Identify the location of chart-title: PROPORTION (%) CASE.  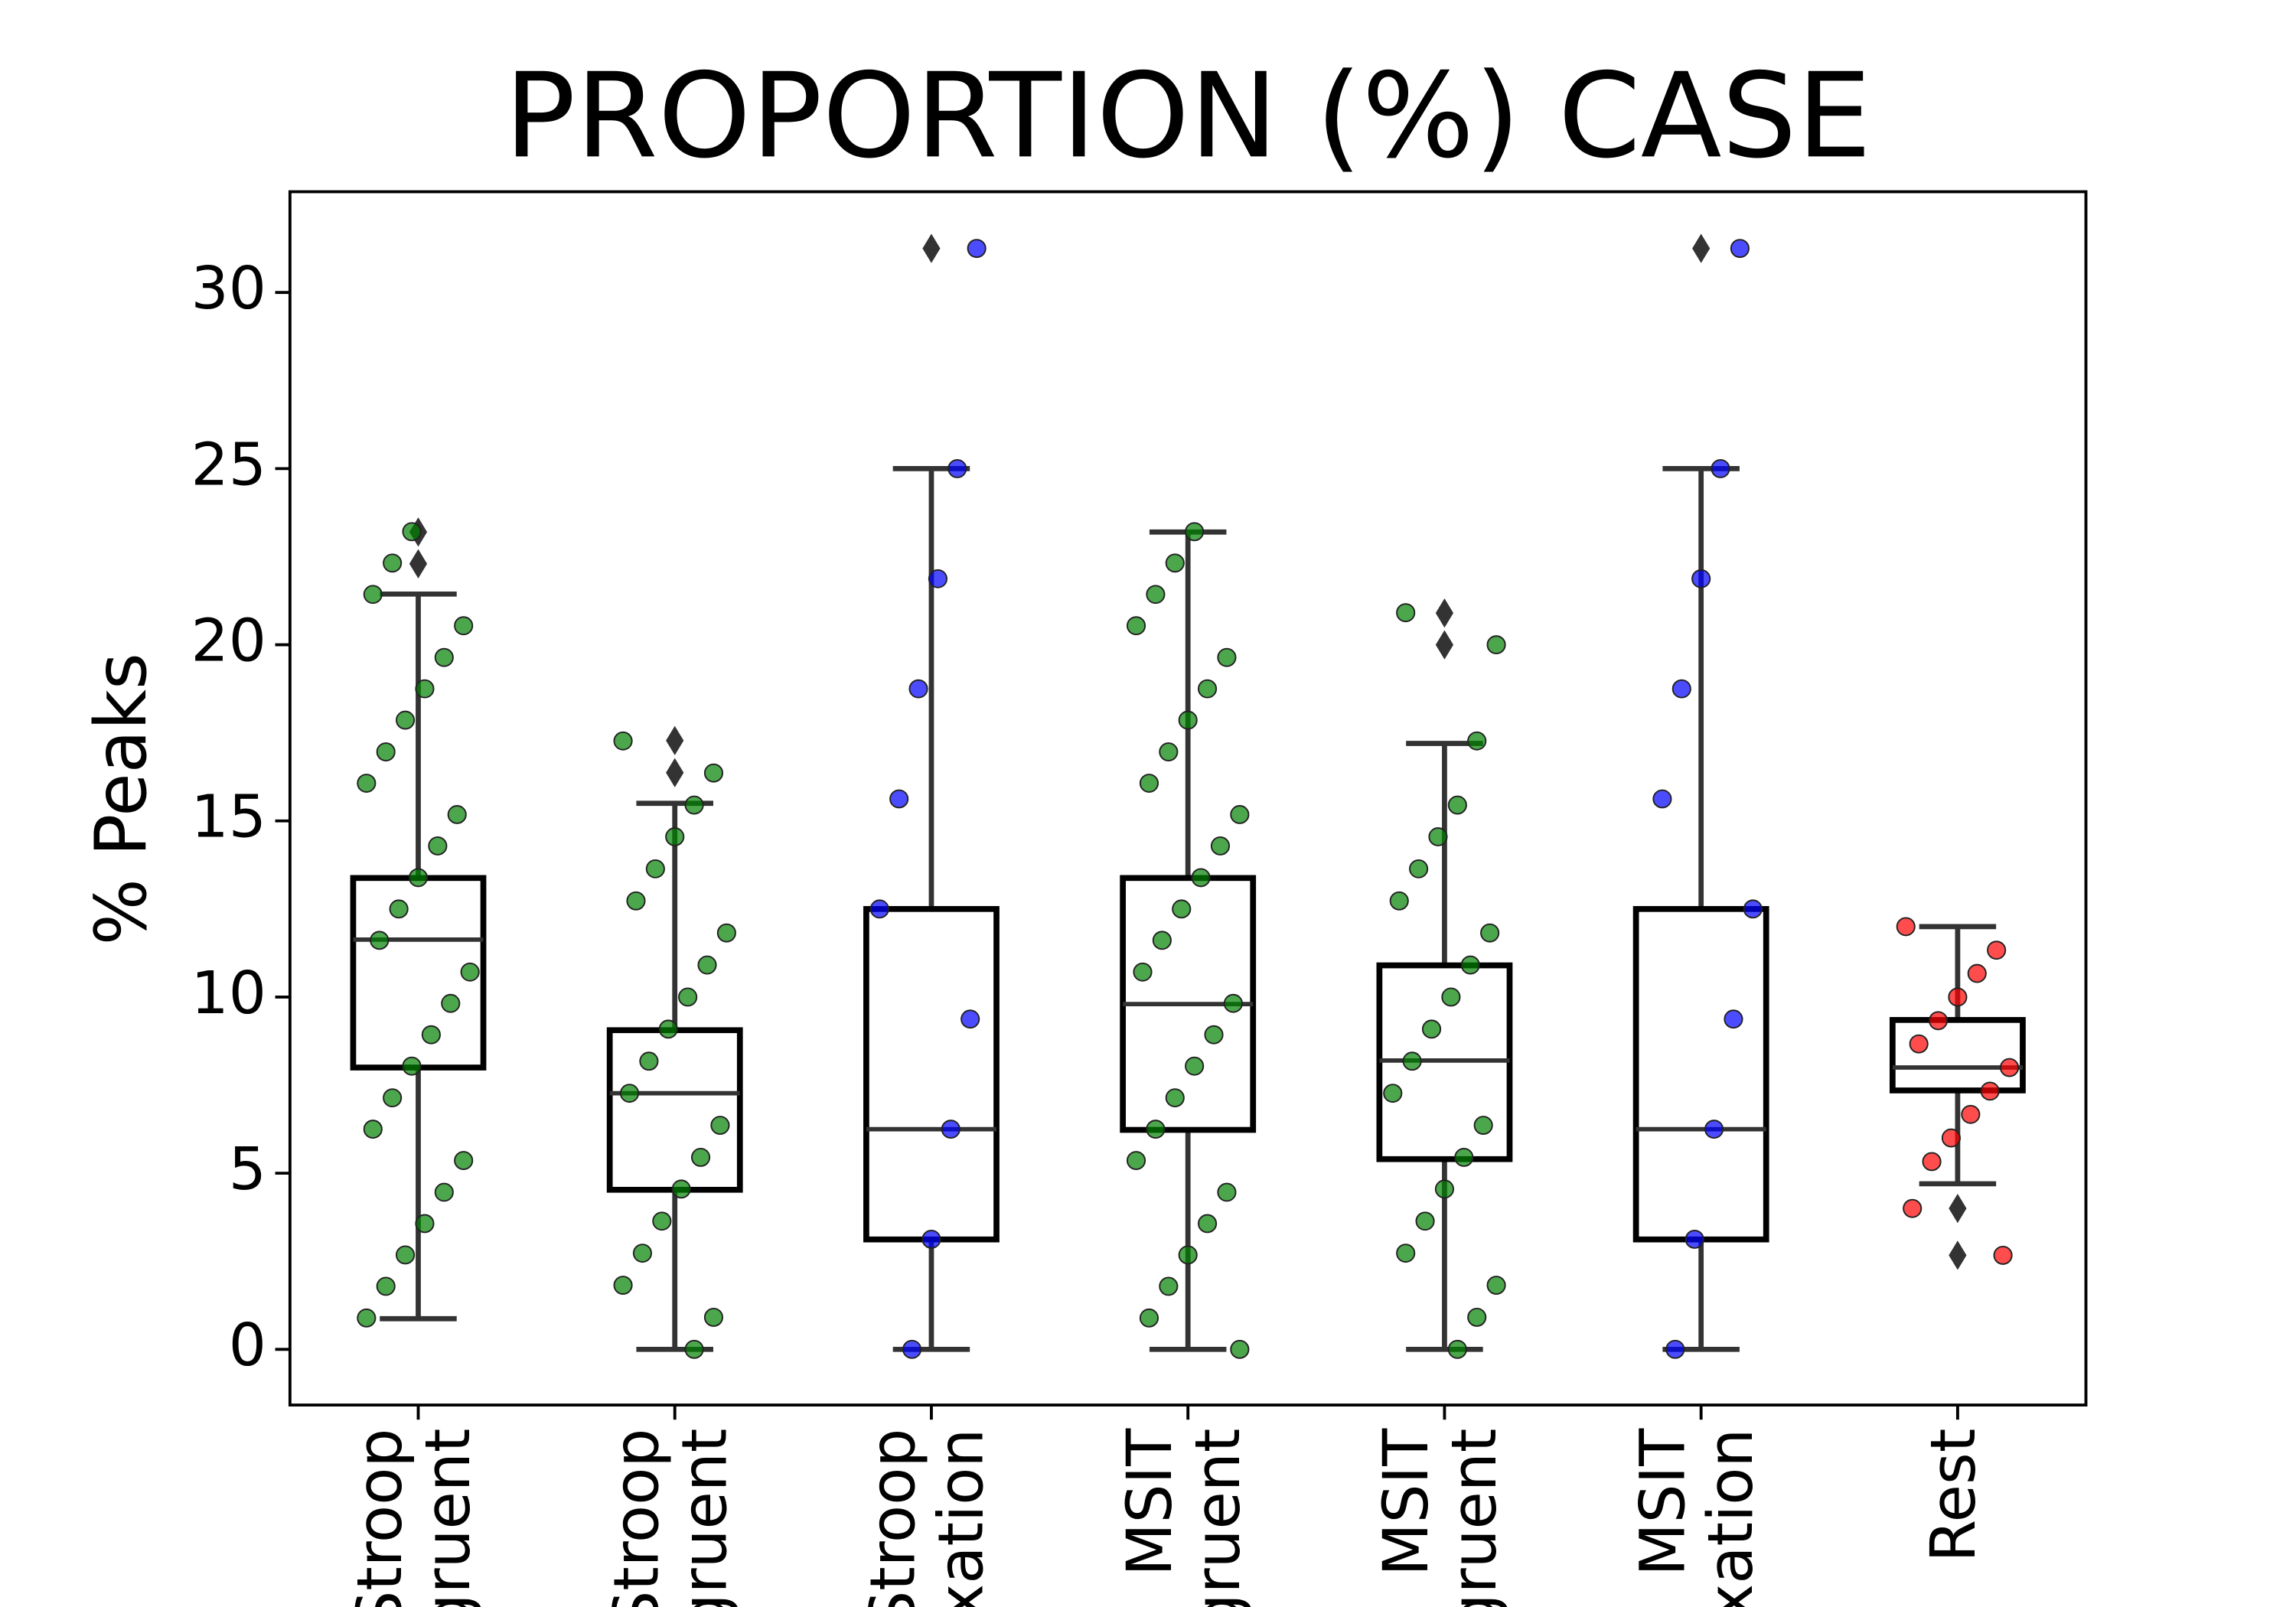
(1187, 116).